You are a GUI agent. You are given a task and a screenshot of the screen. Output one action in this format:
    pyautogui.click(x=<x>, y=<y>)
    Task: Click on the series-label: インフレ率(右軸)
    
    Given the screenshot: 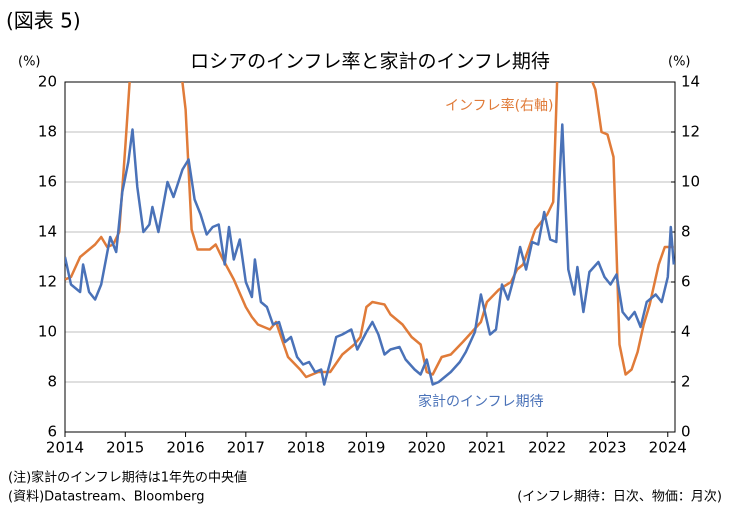 What is the action you would take?
    pyautogui.click(x=499, y=105)
    